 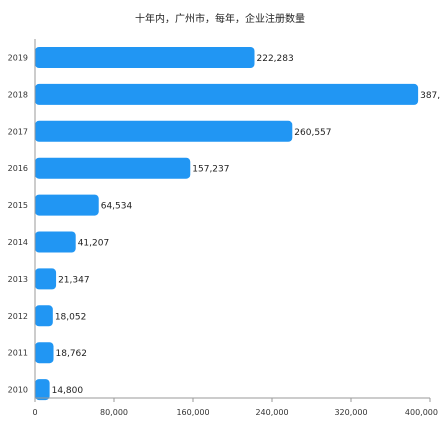 I want to click on data-label: 21,347, so click(x=74, y=280).